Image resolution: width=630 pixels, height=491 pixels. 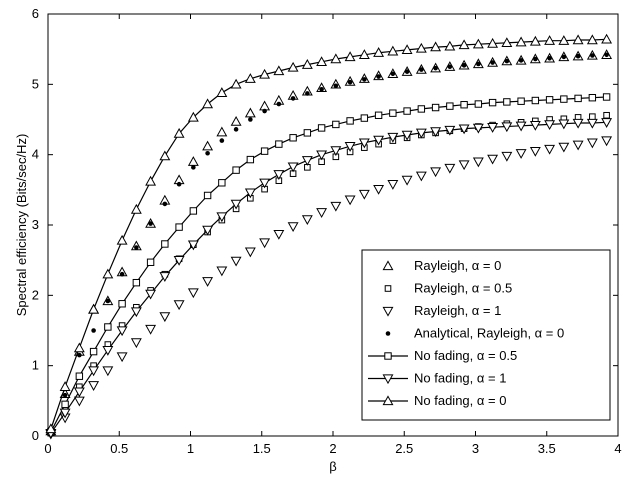 I want to click on x-tick-label: 3, so click(x=475, y=448).